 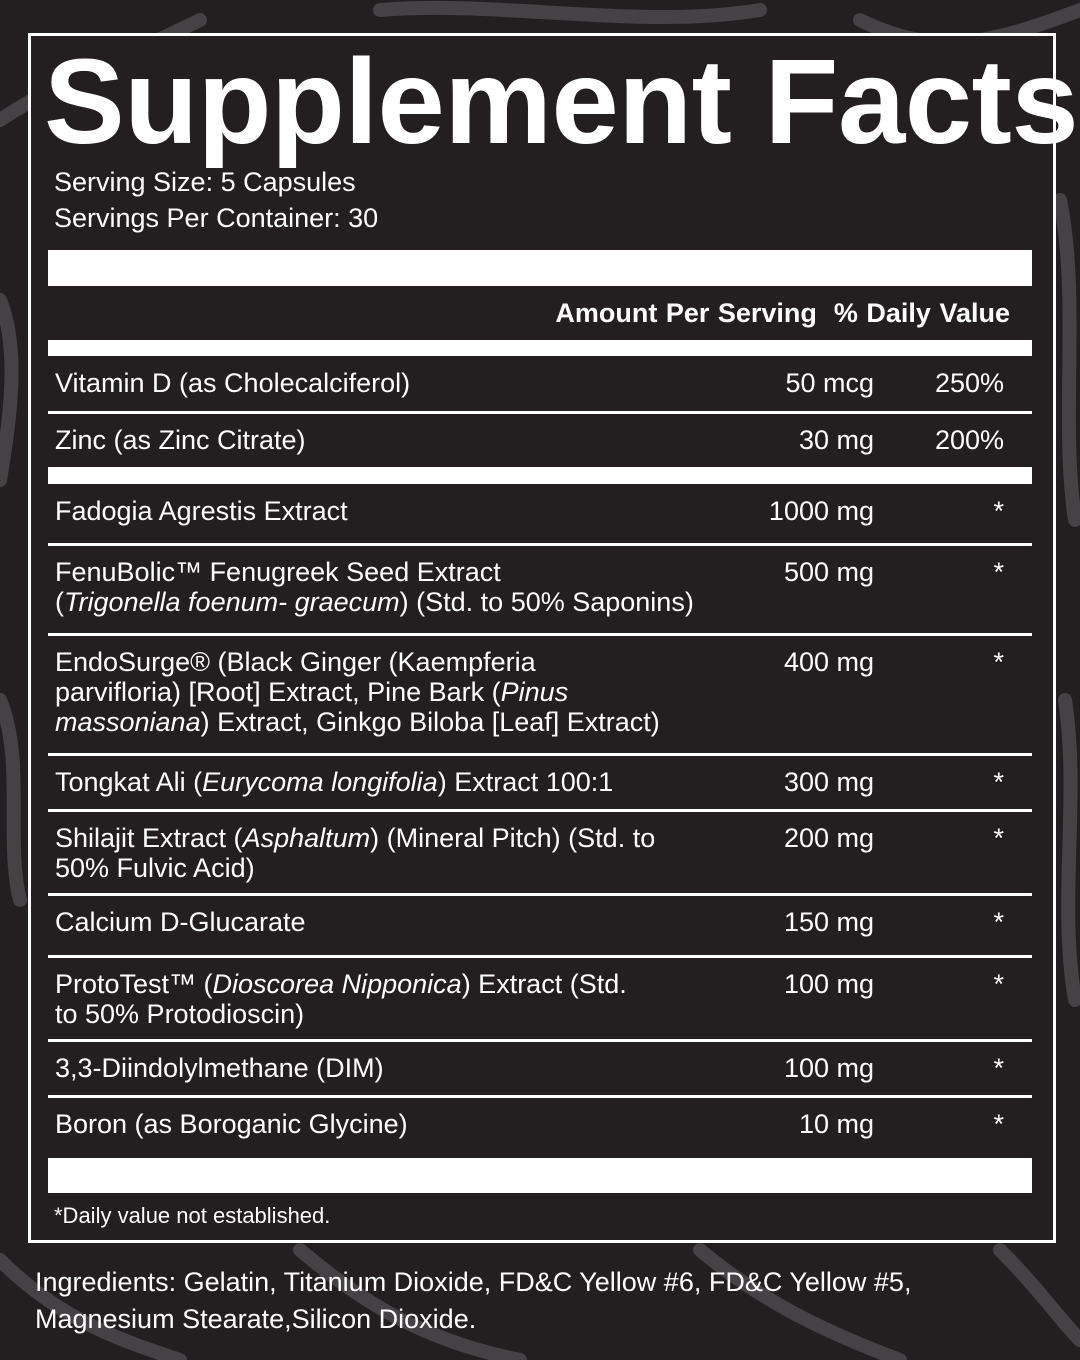 I want to click on name-segment: Boron (as Boroganic Glycine), so click(x=231, y=1124).